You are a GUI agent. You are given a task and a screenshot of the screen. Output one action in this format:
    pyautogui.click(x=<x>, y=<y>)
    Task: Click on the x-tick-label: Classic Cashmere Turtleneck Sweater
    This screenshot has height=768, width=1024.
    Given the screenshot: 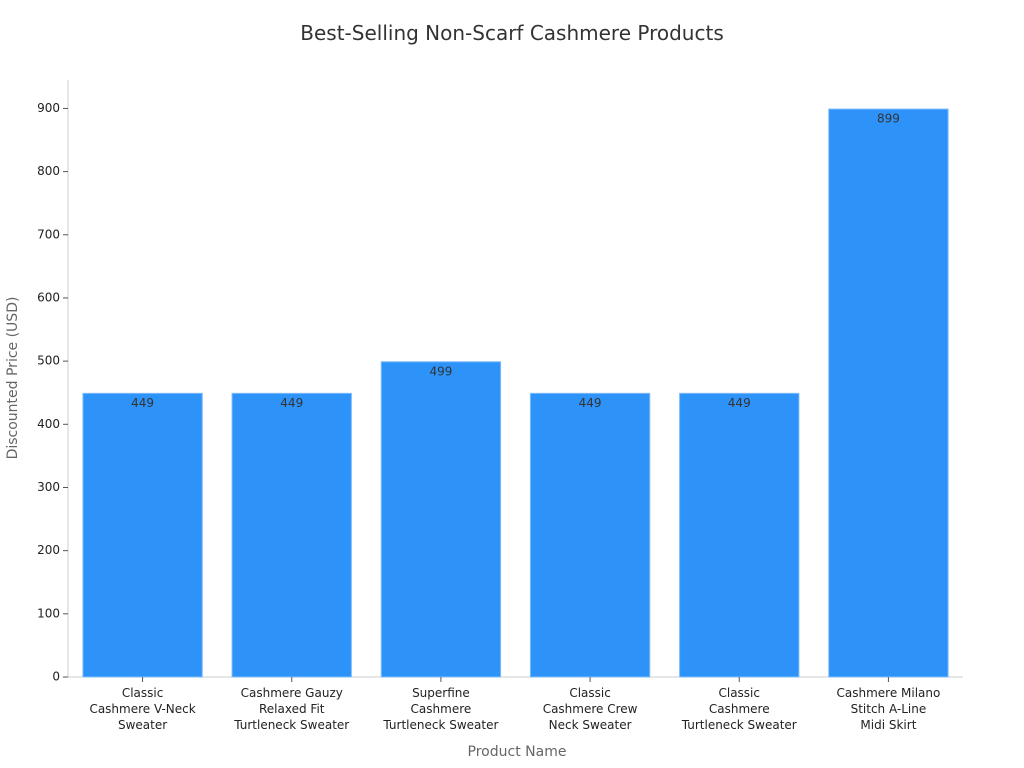 What is the action you would take?
    pyautogui.click(x=739, y=709)
    